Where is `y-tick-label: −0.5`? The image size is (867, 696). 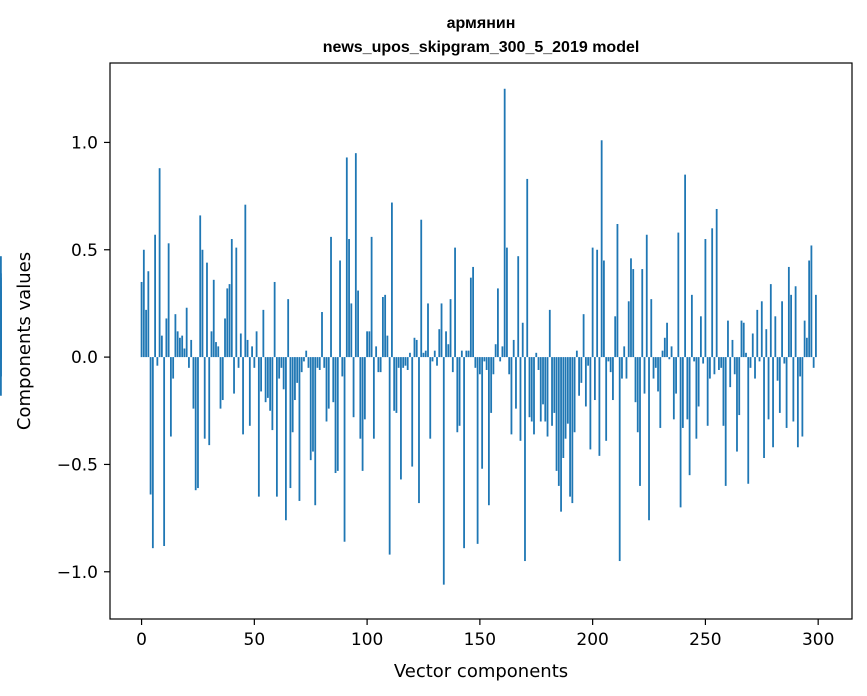
y-tick-label: −0.5 is located at coordinates (77, 465).